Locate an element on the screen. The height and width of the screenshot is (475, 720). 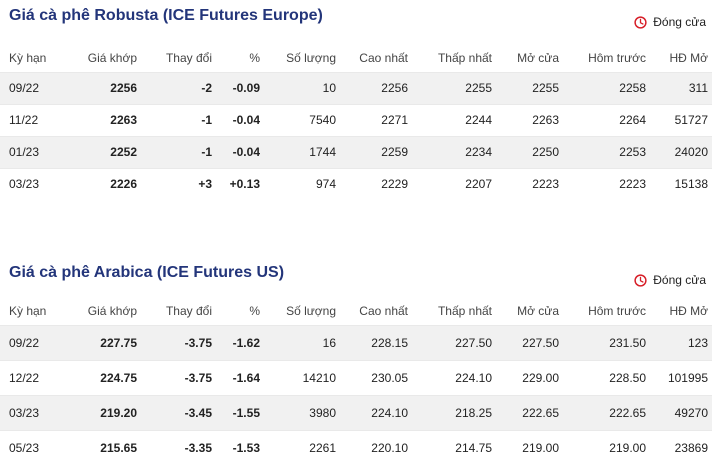
previous-cell: 2253 is located at coordinates (606, 151).